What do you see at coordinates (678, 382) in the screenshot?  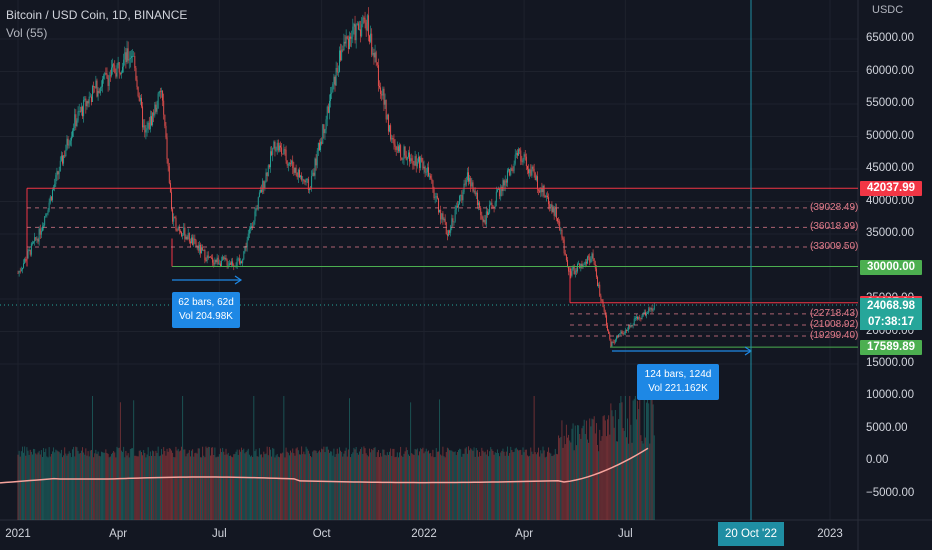 I see `measure-box-2: 124 bars, 124d Vol 221.162K` at bounding box center [678, 382].